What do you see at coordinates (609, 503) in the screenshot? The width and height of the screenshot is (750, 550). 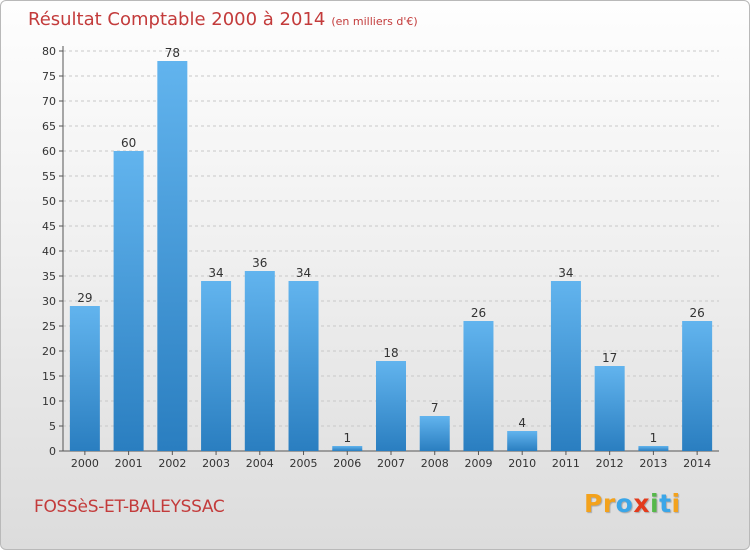 I see `logo-letter: r` at bounding box center [609, 503].